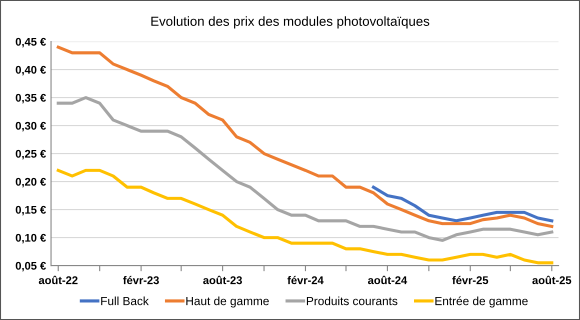  Describe the element at coordinates (227, 302) in the screenshot. I see `legend-label: Haut de gamme` at that location.